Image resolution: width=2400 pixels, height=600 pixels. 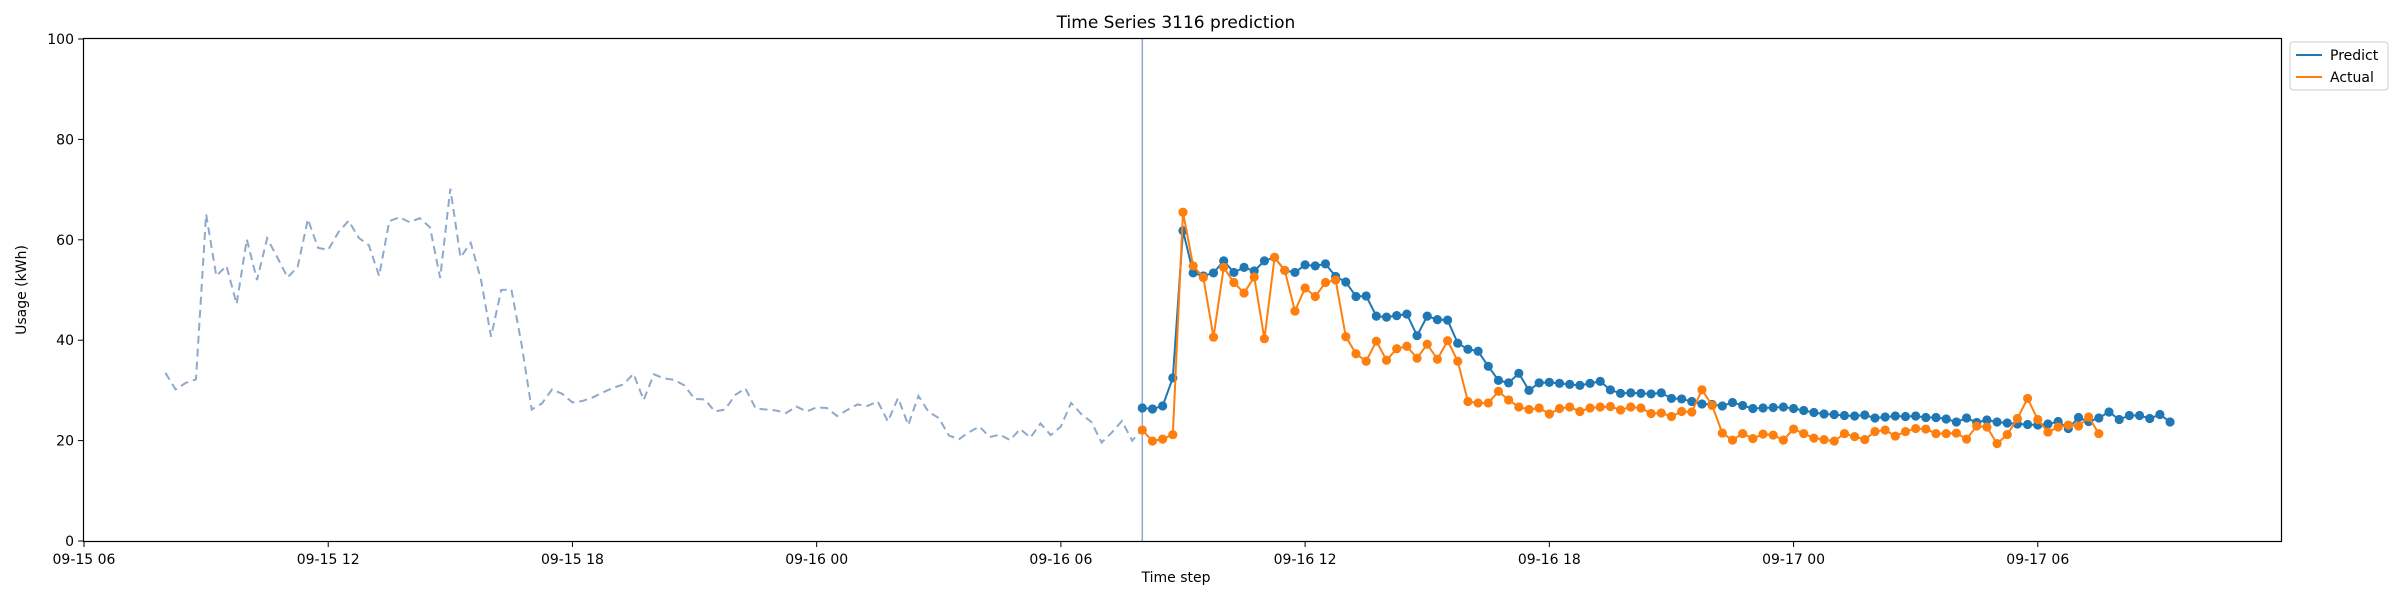 I want to click on x-tick-label: 09-15 06, so click(x=84, y=560).